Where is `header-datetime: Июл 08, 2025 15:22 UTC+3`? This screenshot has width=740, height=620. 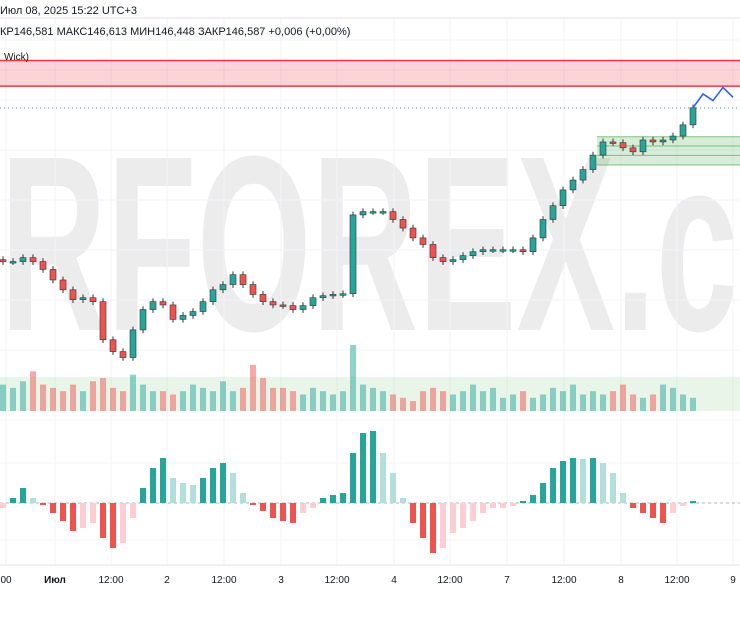
header-datetime: Июл 08, 2025 15:22 UTC+3 is located at coordinates (68, 11).